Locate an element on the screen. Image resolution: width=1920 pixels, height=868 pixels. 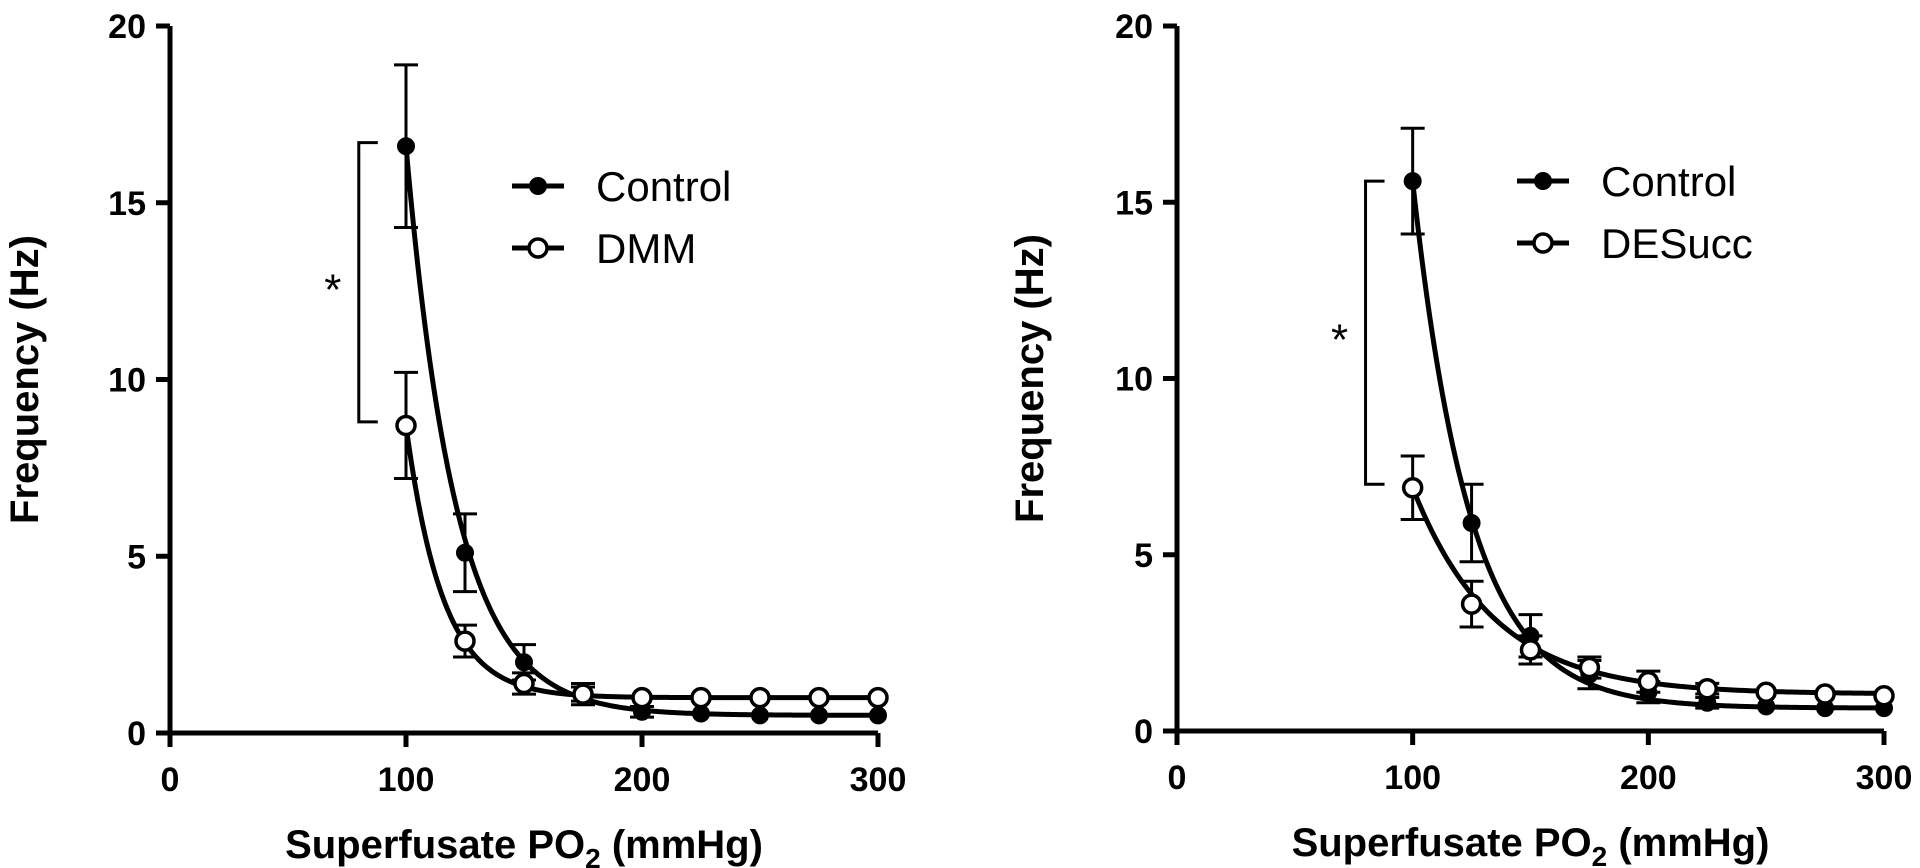
legend-label: DESucc is located at coordinates (1677, 243).